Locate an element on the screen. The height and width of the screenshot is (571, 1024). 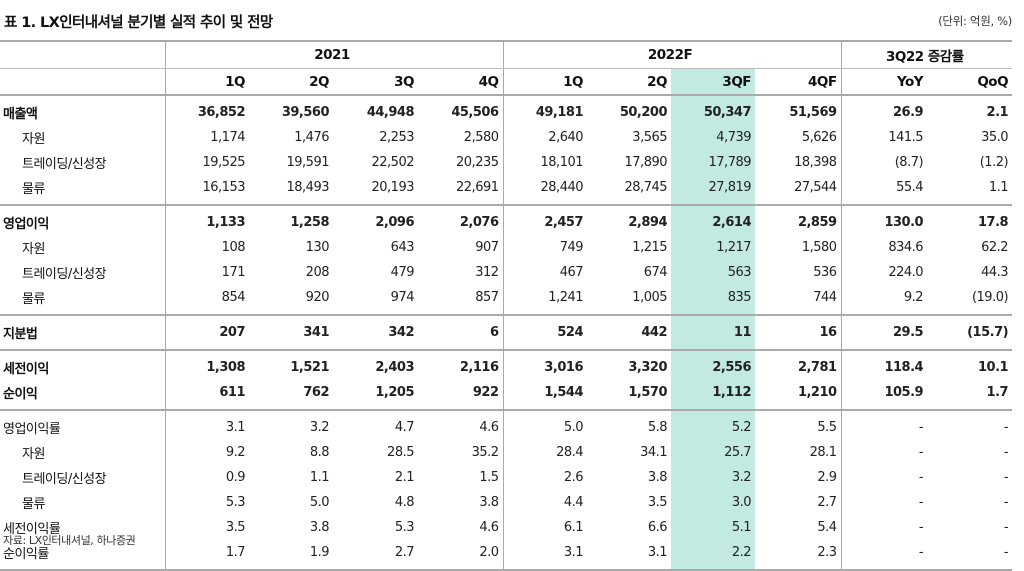
cell-1q: 171 is located at coordinates (206, 272).